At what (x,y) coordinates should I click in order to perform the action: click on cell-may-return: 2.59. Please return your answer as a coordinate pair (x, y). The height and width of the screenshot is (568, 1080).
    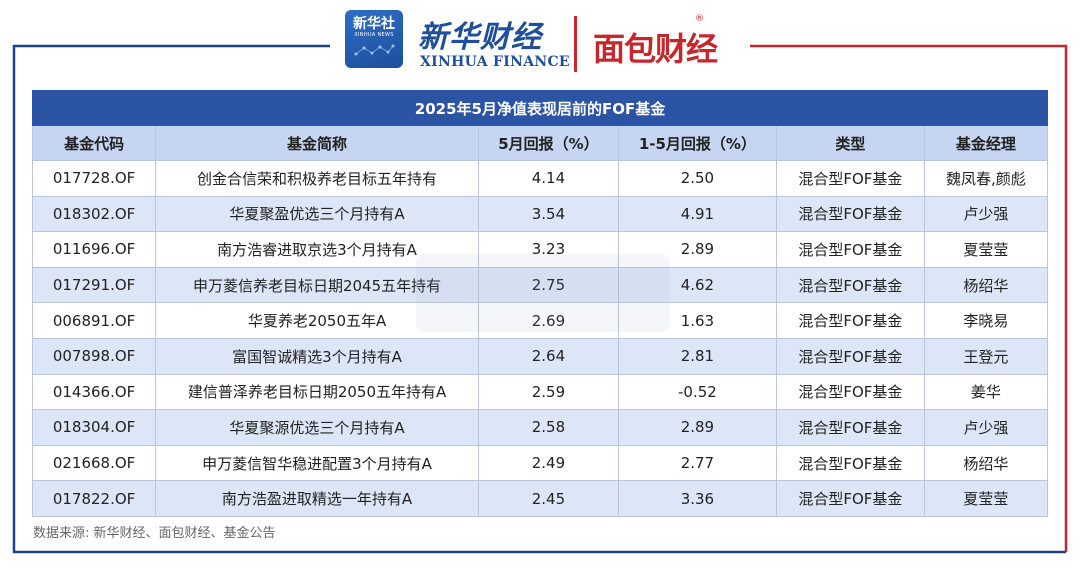
    Looking at the image, I should click on (549, 392).